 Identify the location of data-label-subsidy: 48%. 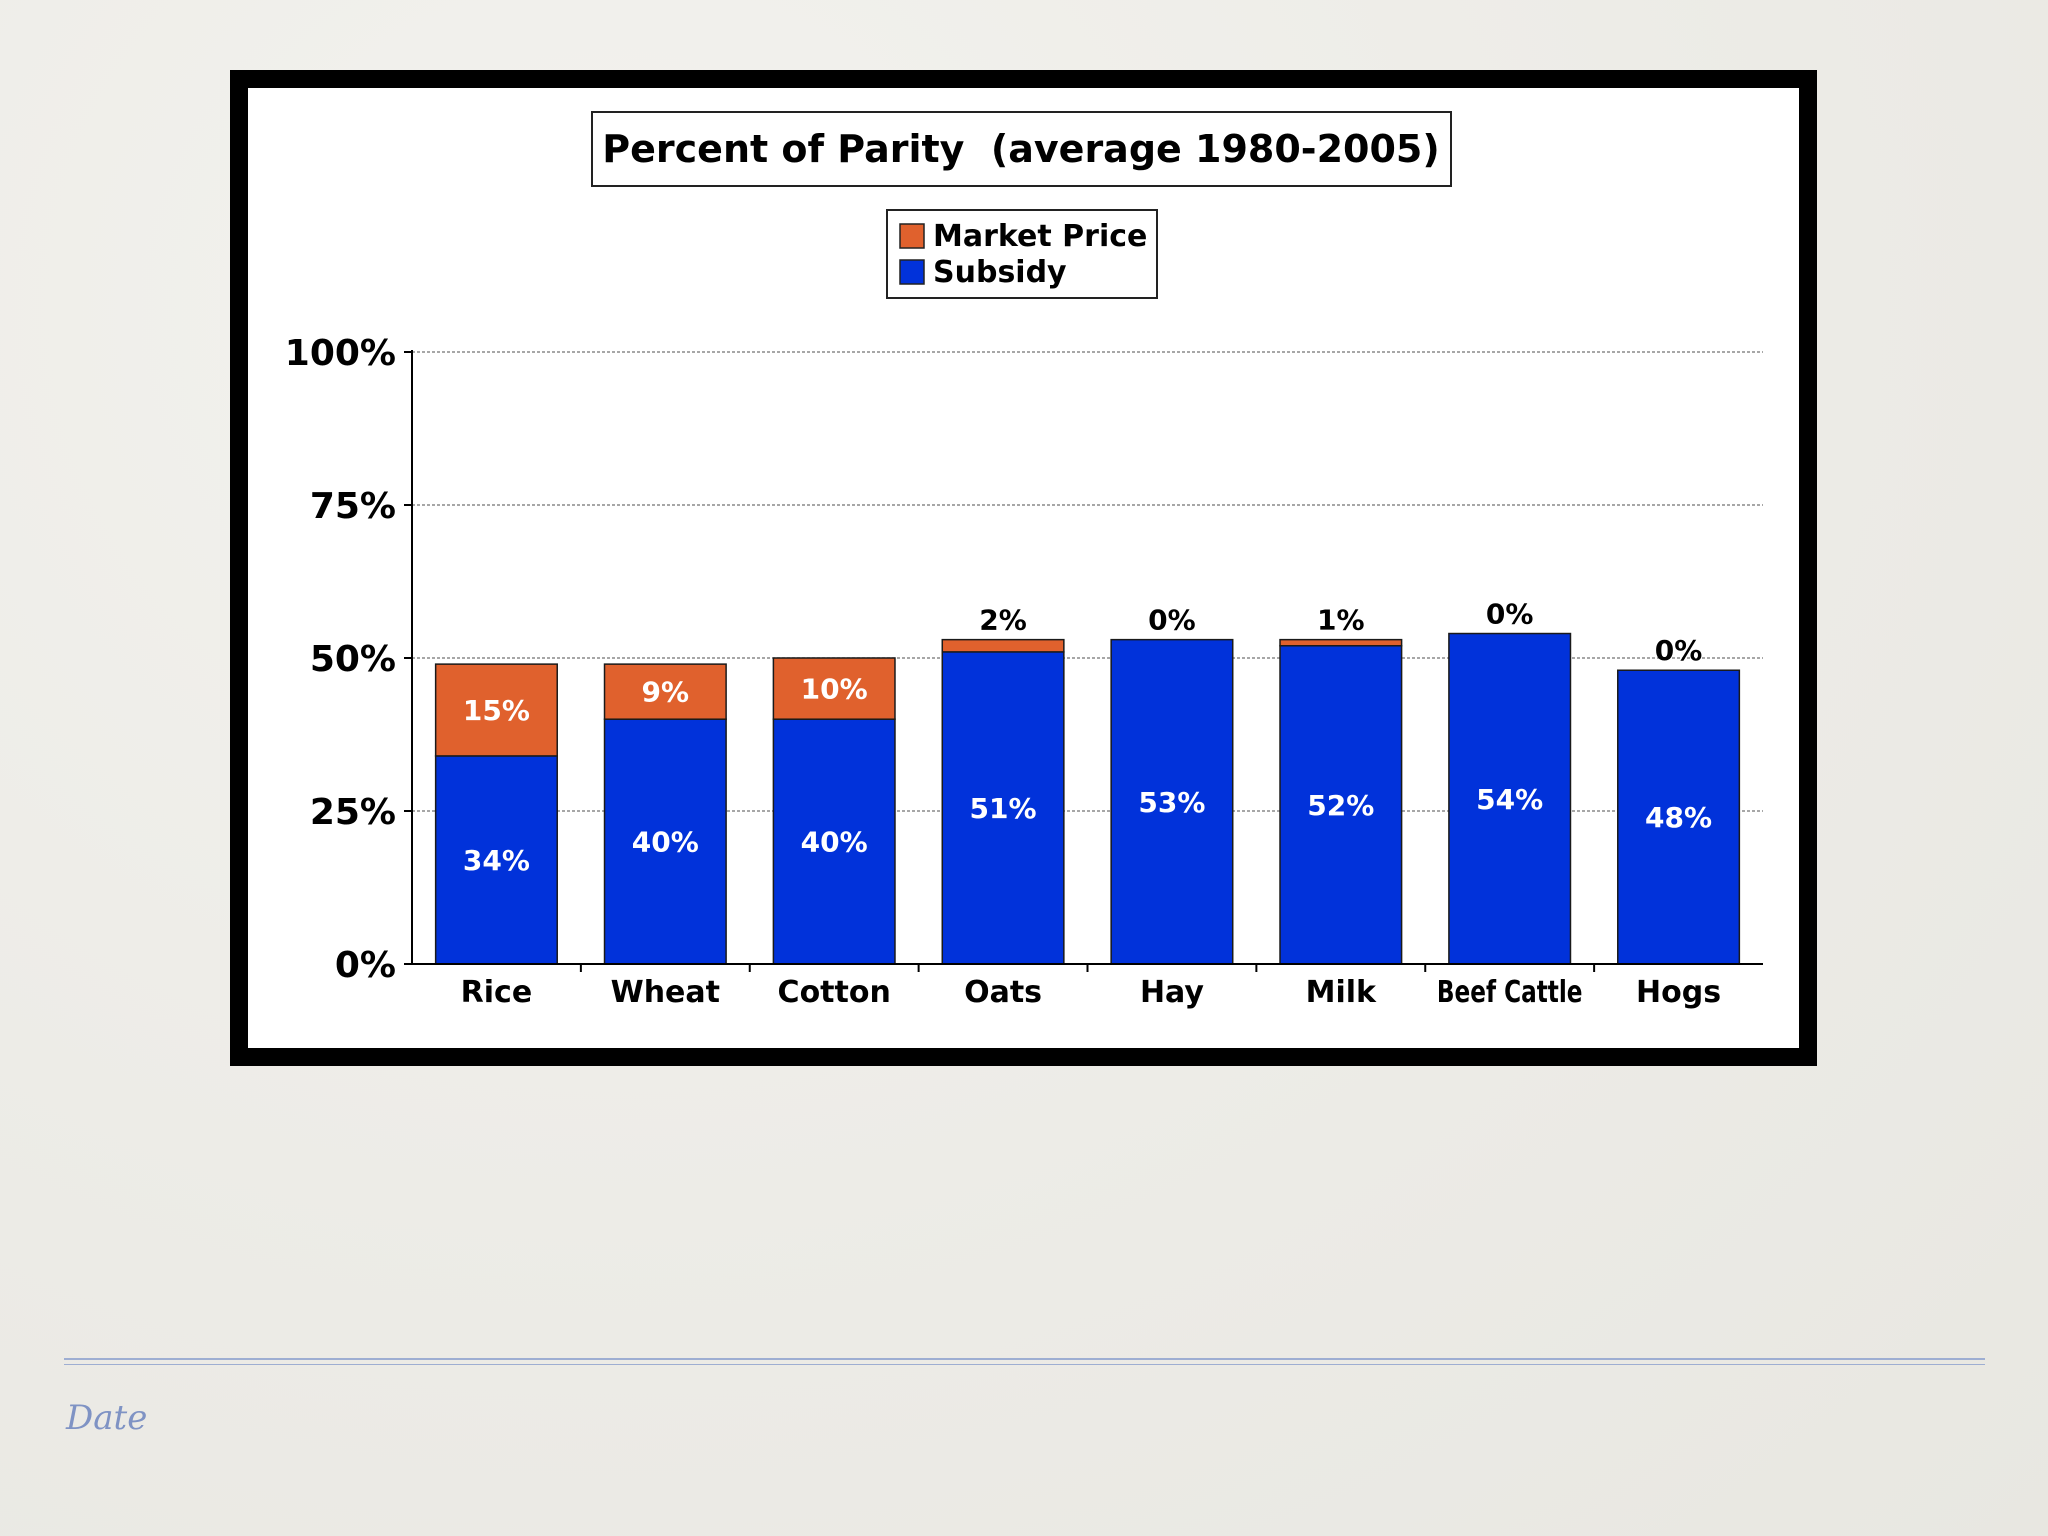
(1678, 817).